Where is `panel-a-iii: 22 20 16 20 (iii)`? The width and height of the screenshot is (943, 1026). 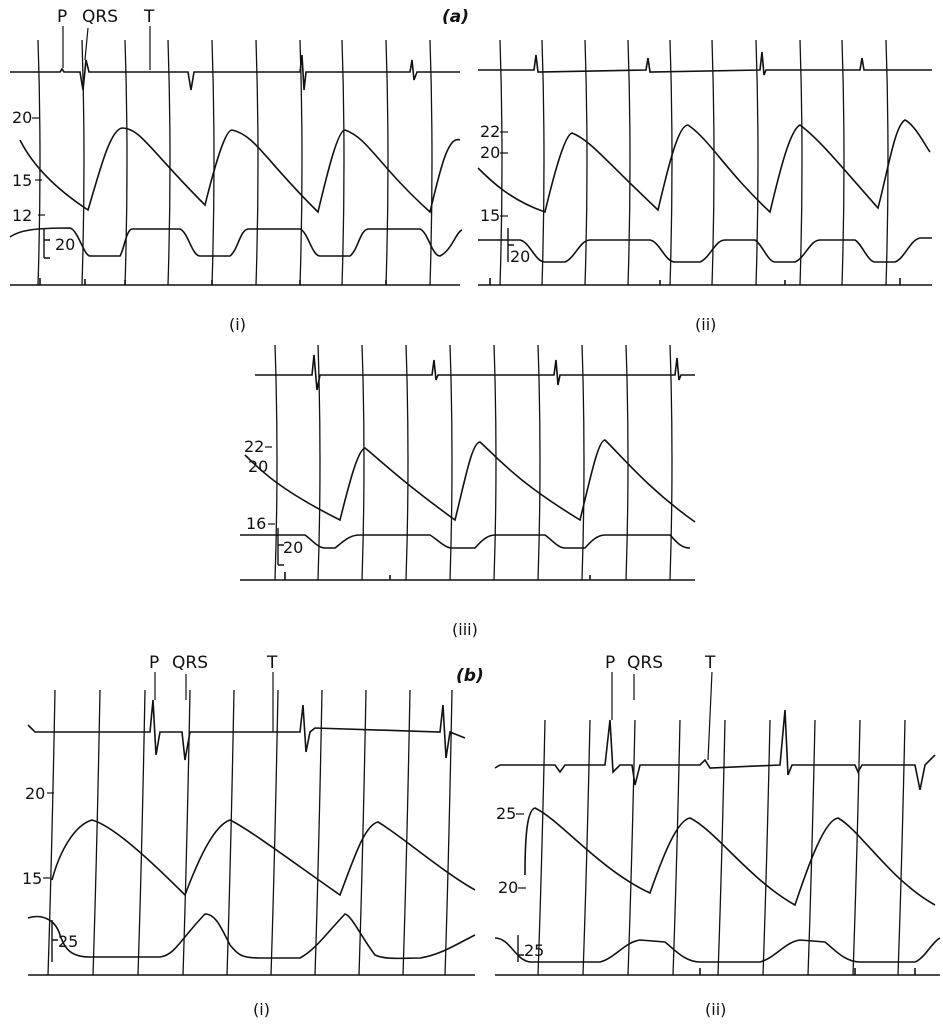
panel-a-iii: 22 20 16 20 (iii) is located at coordinates (468, 491).